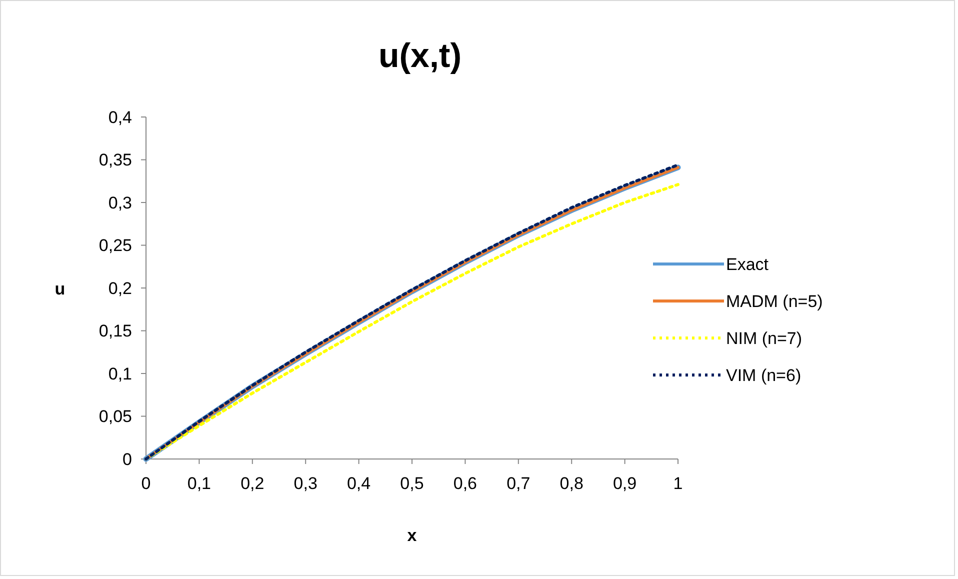 The height and width of the screenshot is (579, 958). I want to click on x-axis-title: x, so click(412, 535).